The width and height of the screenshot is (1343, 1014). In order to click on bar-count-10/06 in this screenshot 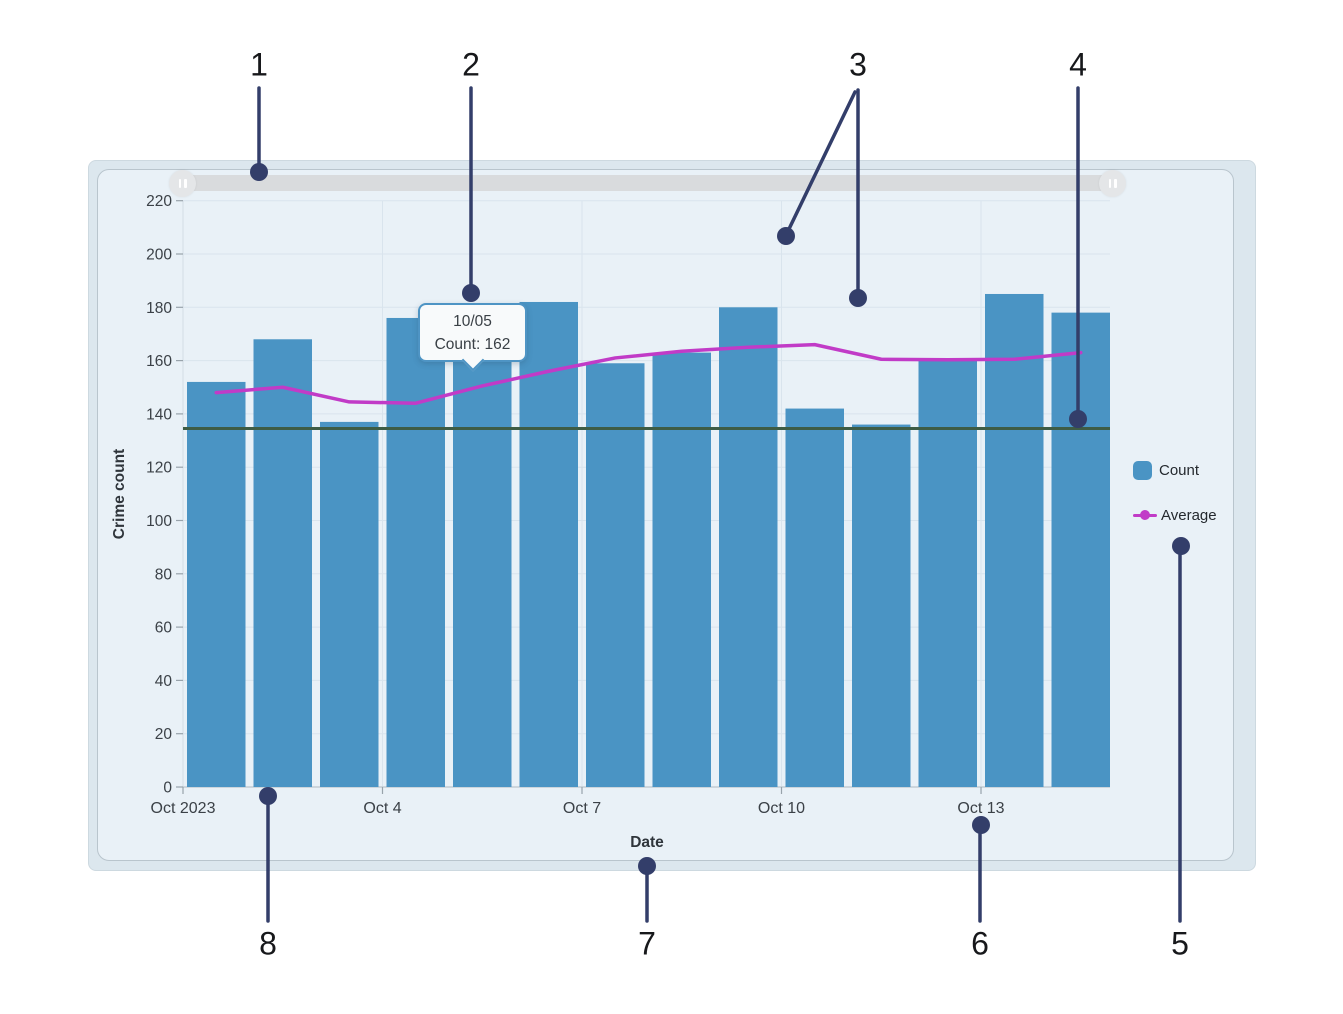, I will do `click(549, 544)`.